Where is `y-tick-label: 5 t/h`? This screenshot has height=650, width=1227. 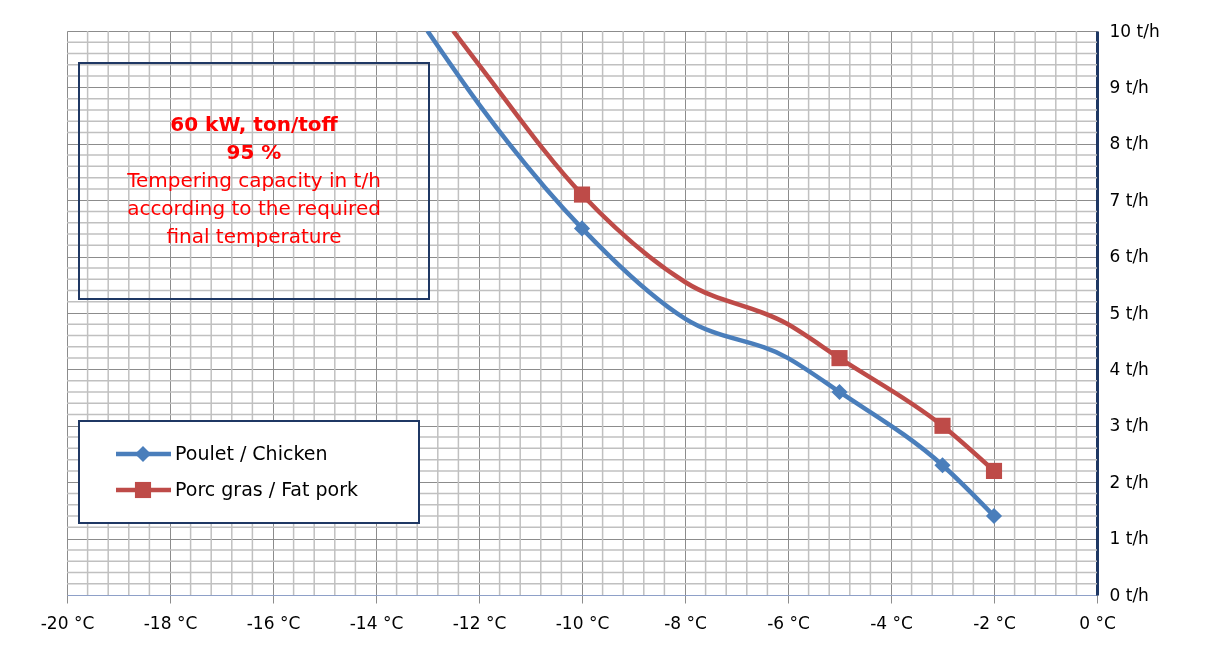 y-tick-label: 5 t/h is located at coordinates (1129, 312).